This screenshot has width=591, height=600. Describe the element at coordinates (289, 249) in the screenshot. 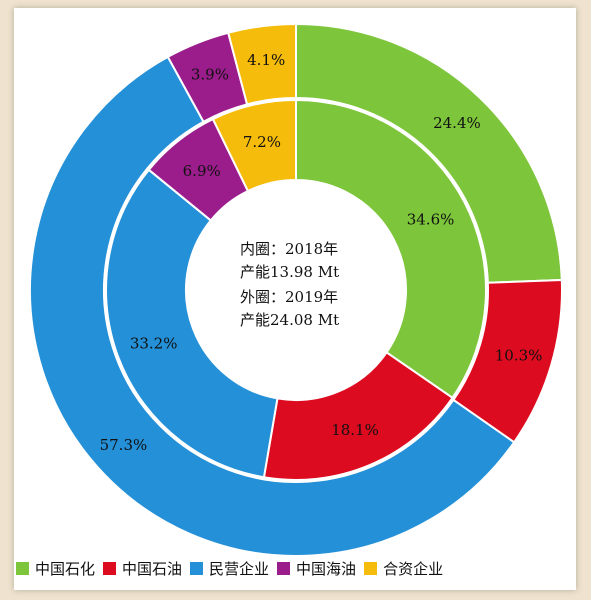

I see `center-line-1: 内圈：2018年` at that location.